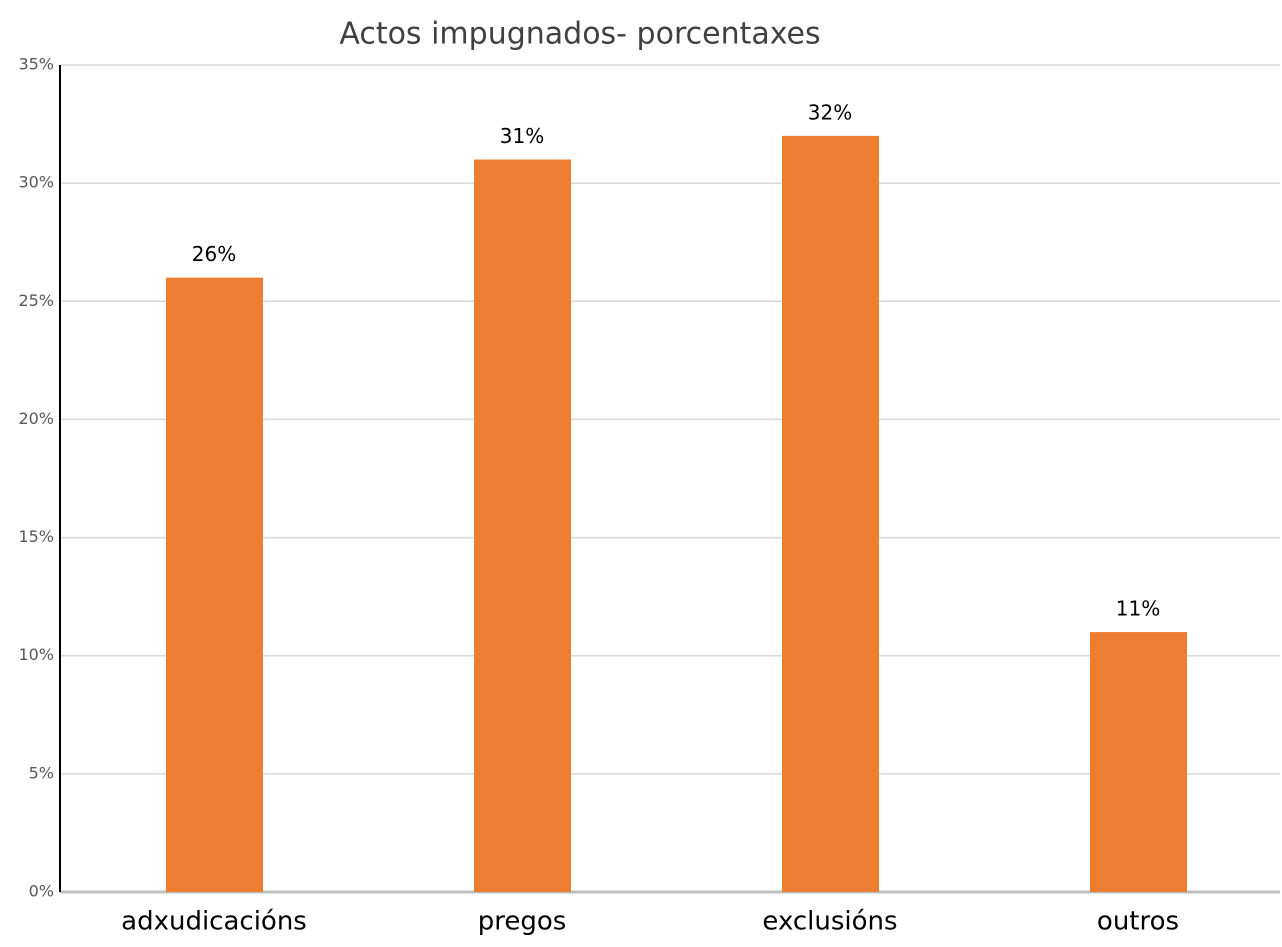  Describe the element at coordinates (41, 772) in the screenshot. I see `y-tick-label: 5%` at that location.